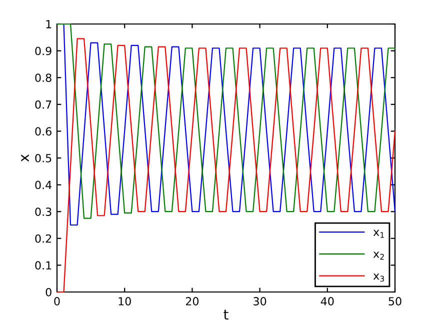 The image size is (436, 328). I want to click on y-tick-label: 0.6, so click(43, 131).